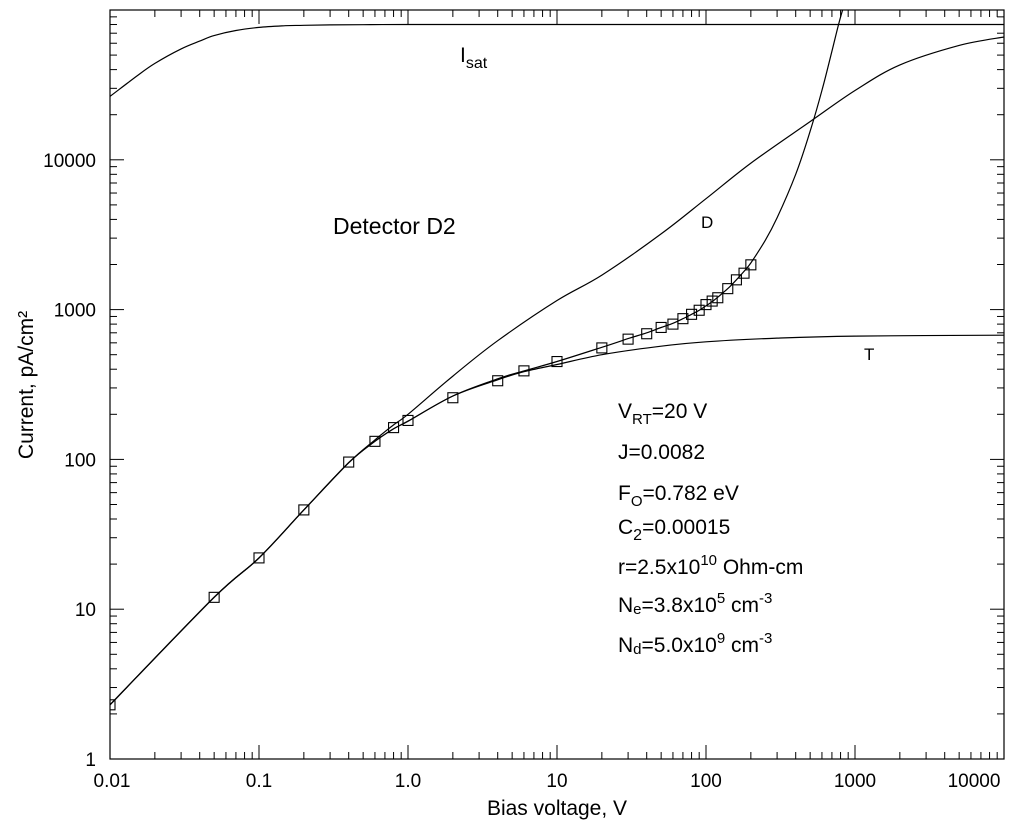 This screenshot has height=825, width=1034. Describe the element at coordinates (557, 60) in the screenshot. I see `series-curve-isat` at that location.